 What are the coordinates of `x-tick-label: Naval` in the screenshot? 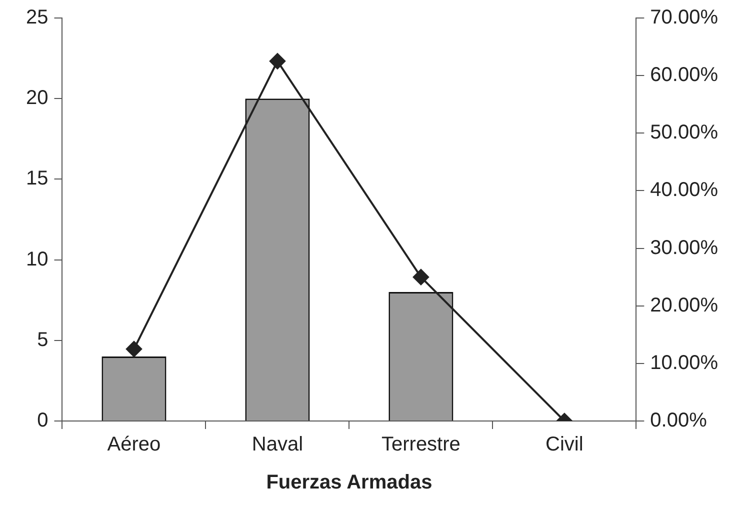 It's located at (278, 445).